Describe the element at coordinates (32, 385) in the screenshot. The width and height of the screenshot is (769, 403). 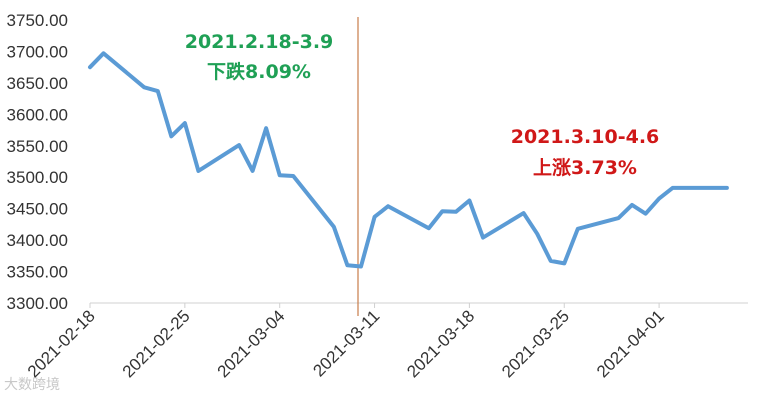
I see `watermark-text: 大数跨境` at that location.